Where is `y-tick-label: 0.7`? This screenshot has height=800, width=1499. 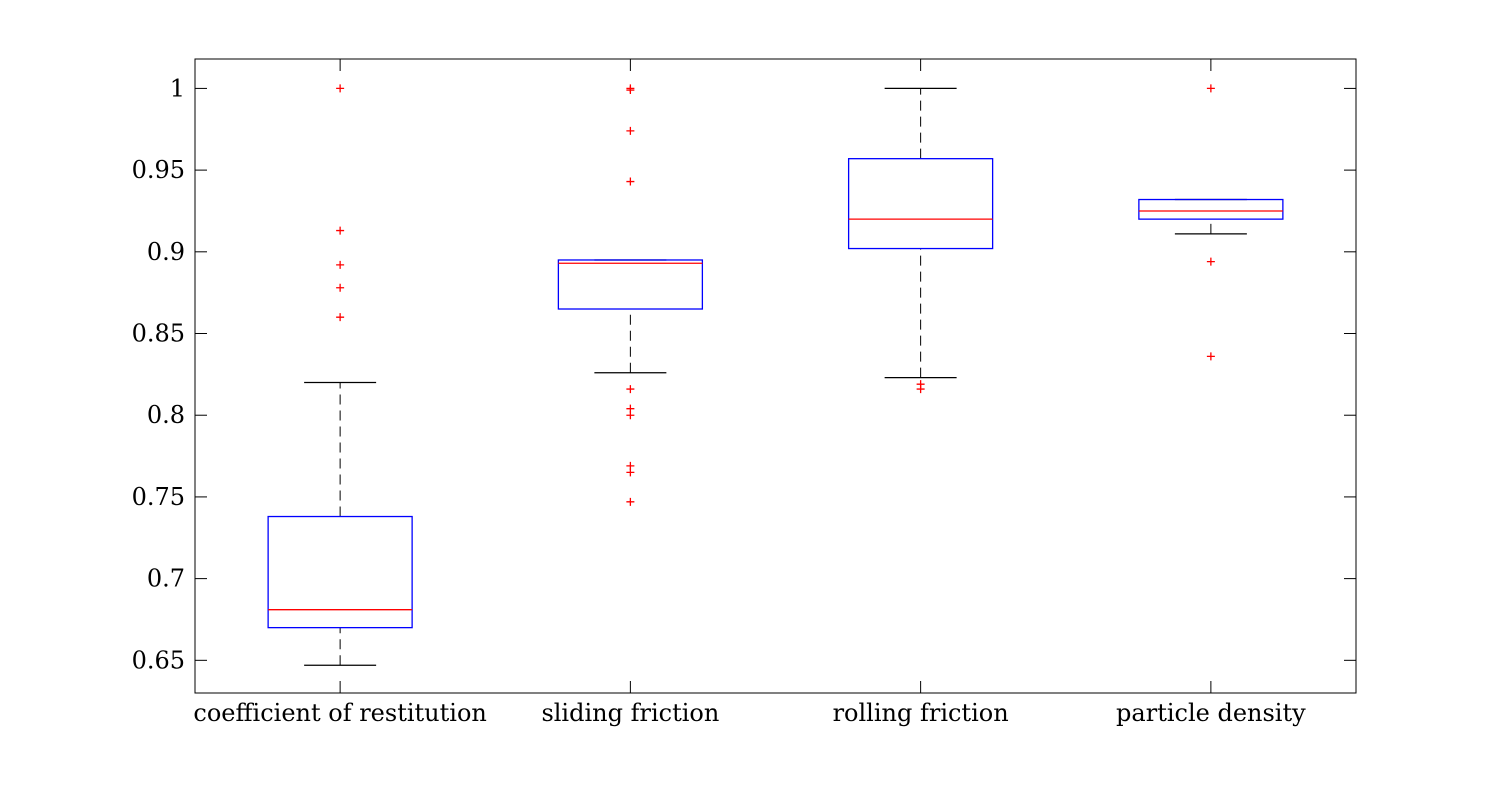
y-tick-label: 0.7 is located at coordinates (166, 579).